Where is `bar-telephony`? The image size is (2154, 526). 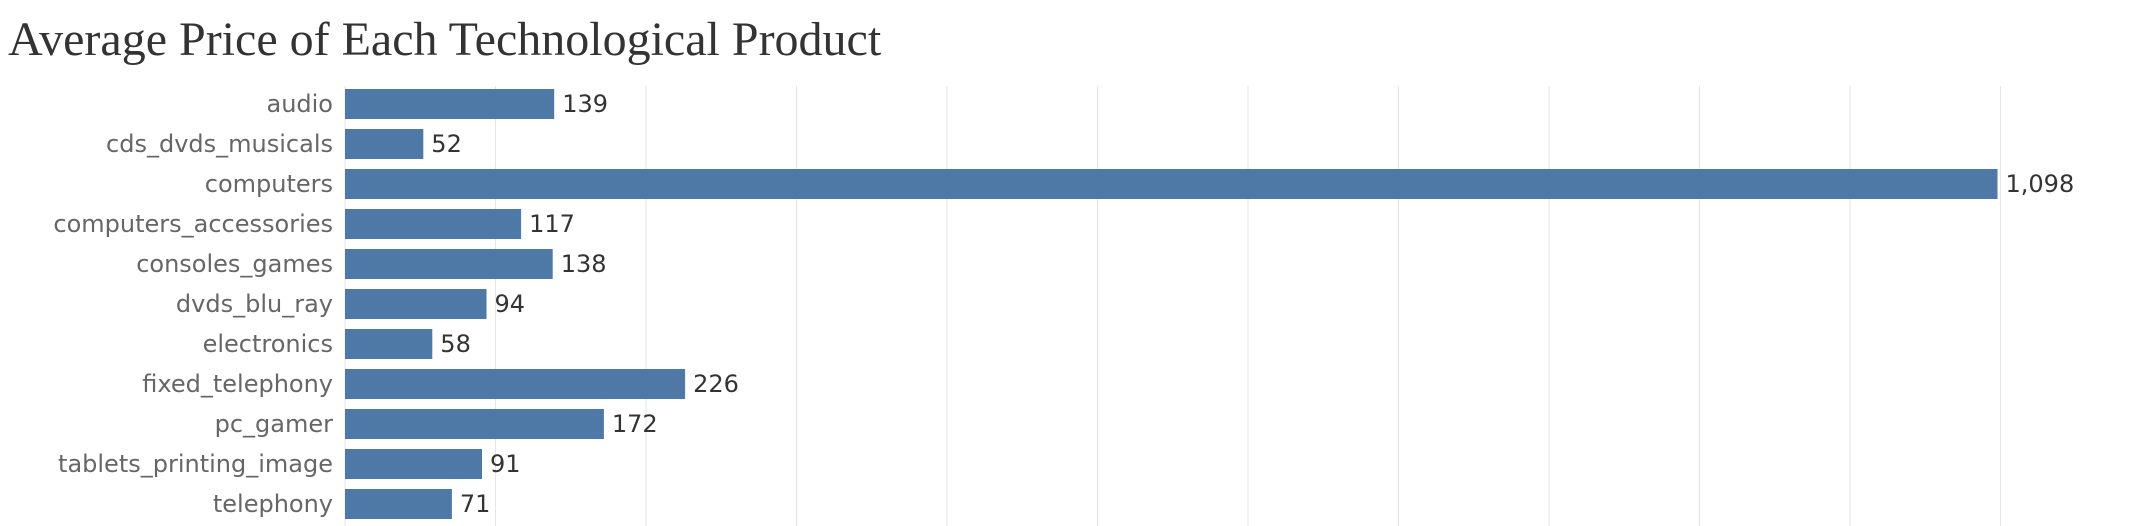 bar-telephony is located at coordinates (398, 504).